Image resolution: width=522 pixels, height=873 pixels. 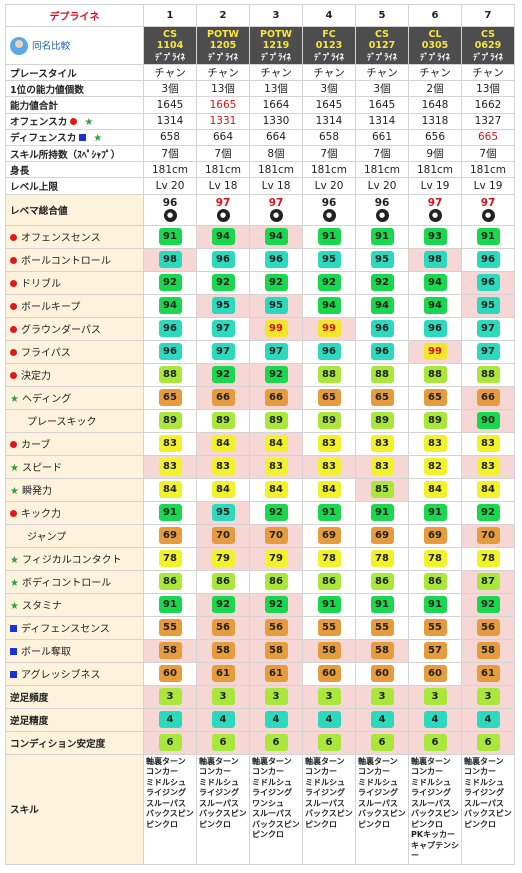 I want to click on stat-chip: 61, so click(x=223, y=673).